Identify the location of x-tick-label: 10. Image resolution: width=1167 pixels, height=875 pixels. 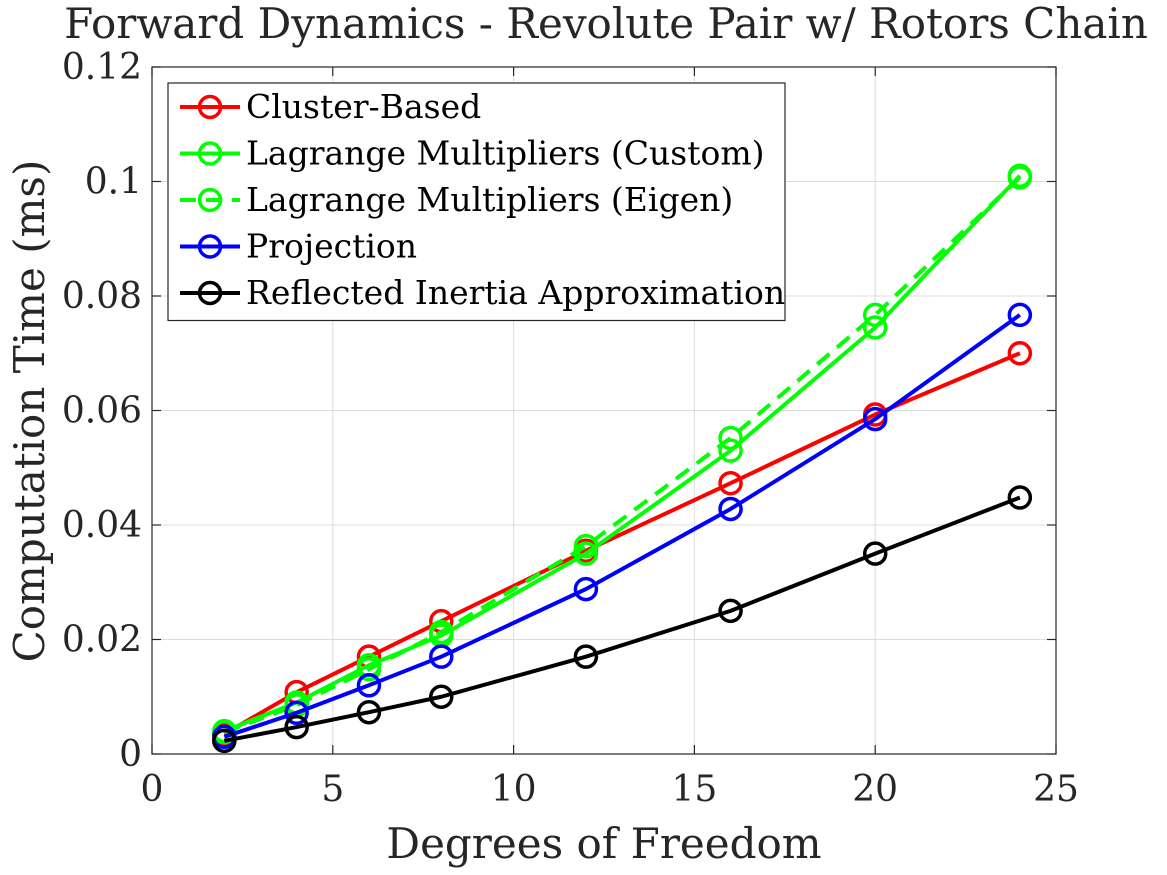
(514, 789).